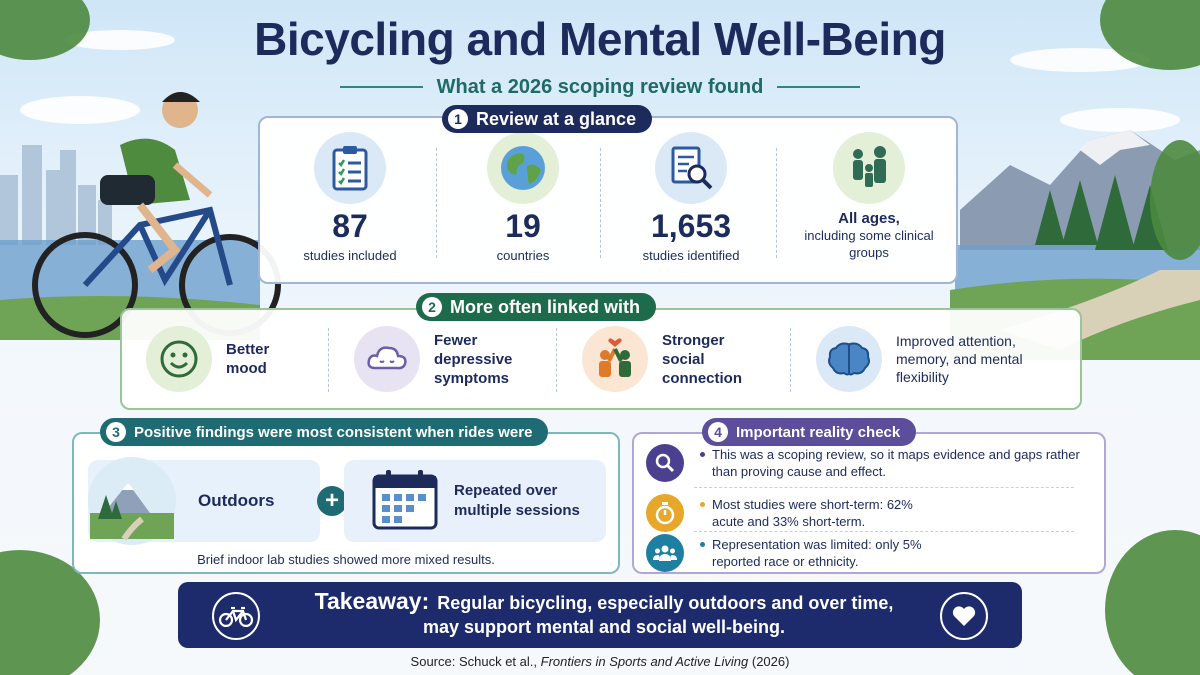 This screenshot has width=1200, height=675. I want to click on stat-label-studies-identified: studies identified, so click(691, 255).